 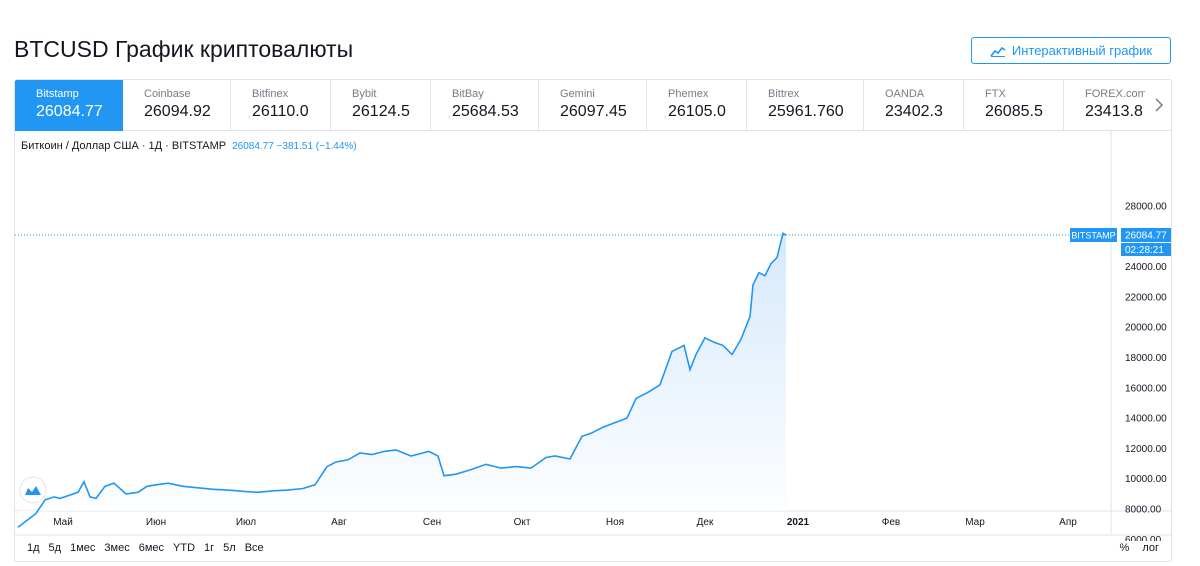 What do you see at coordinates (688, 94) in the screenshot?
I see `exchange-name: Phemex` at bounding box center [688, 94].